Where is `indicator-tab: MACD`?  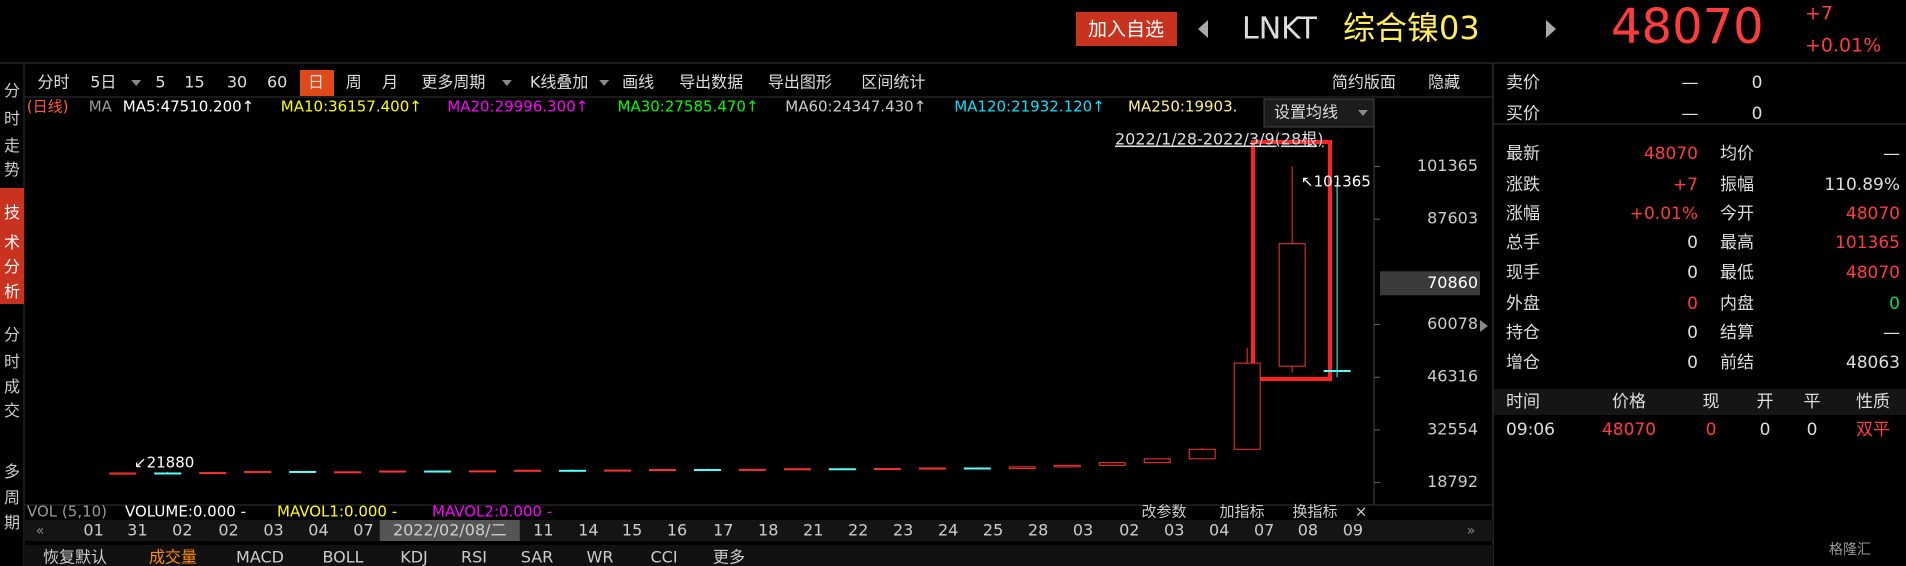 indicator-tab: MACD is located at coordinates (260, 557).